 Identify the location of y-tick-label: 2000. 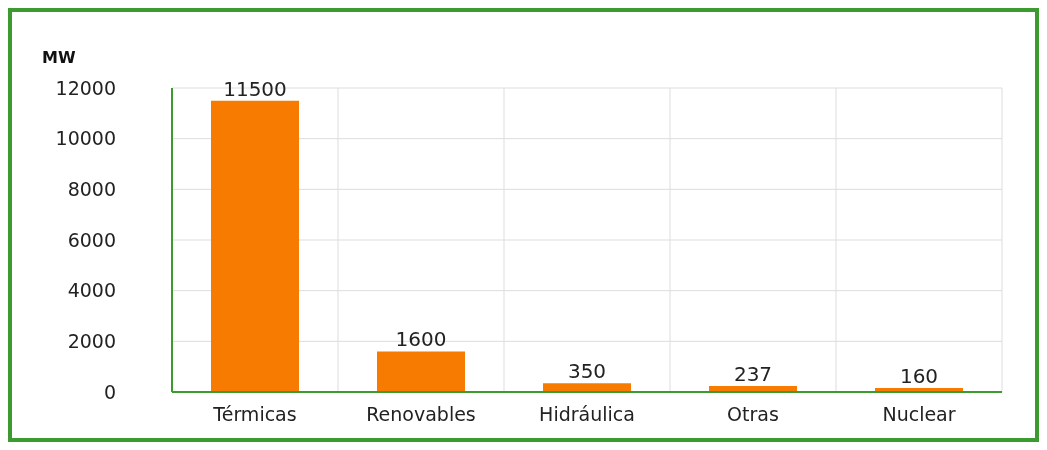
(91, 341).